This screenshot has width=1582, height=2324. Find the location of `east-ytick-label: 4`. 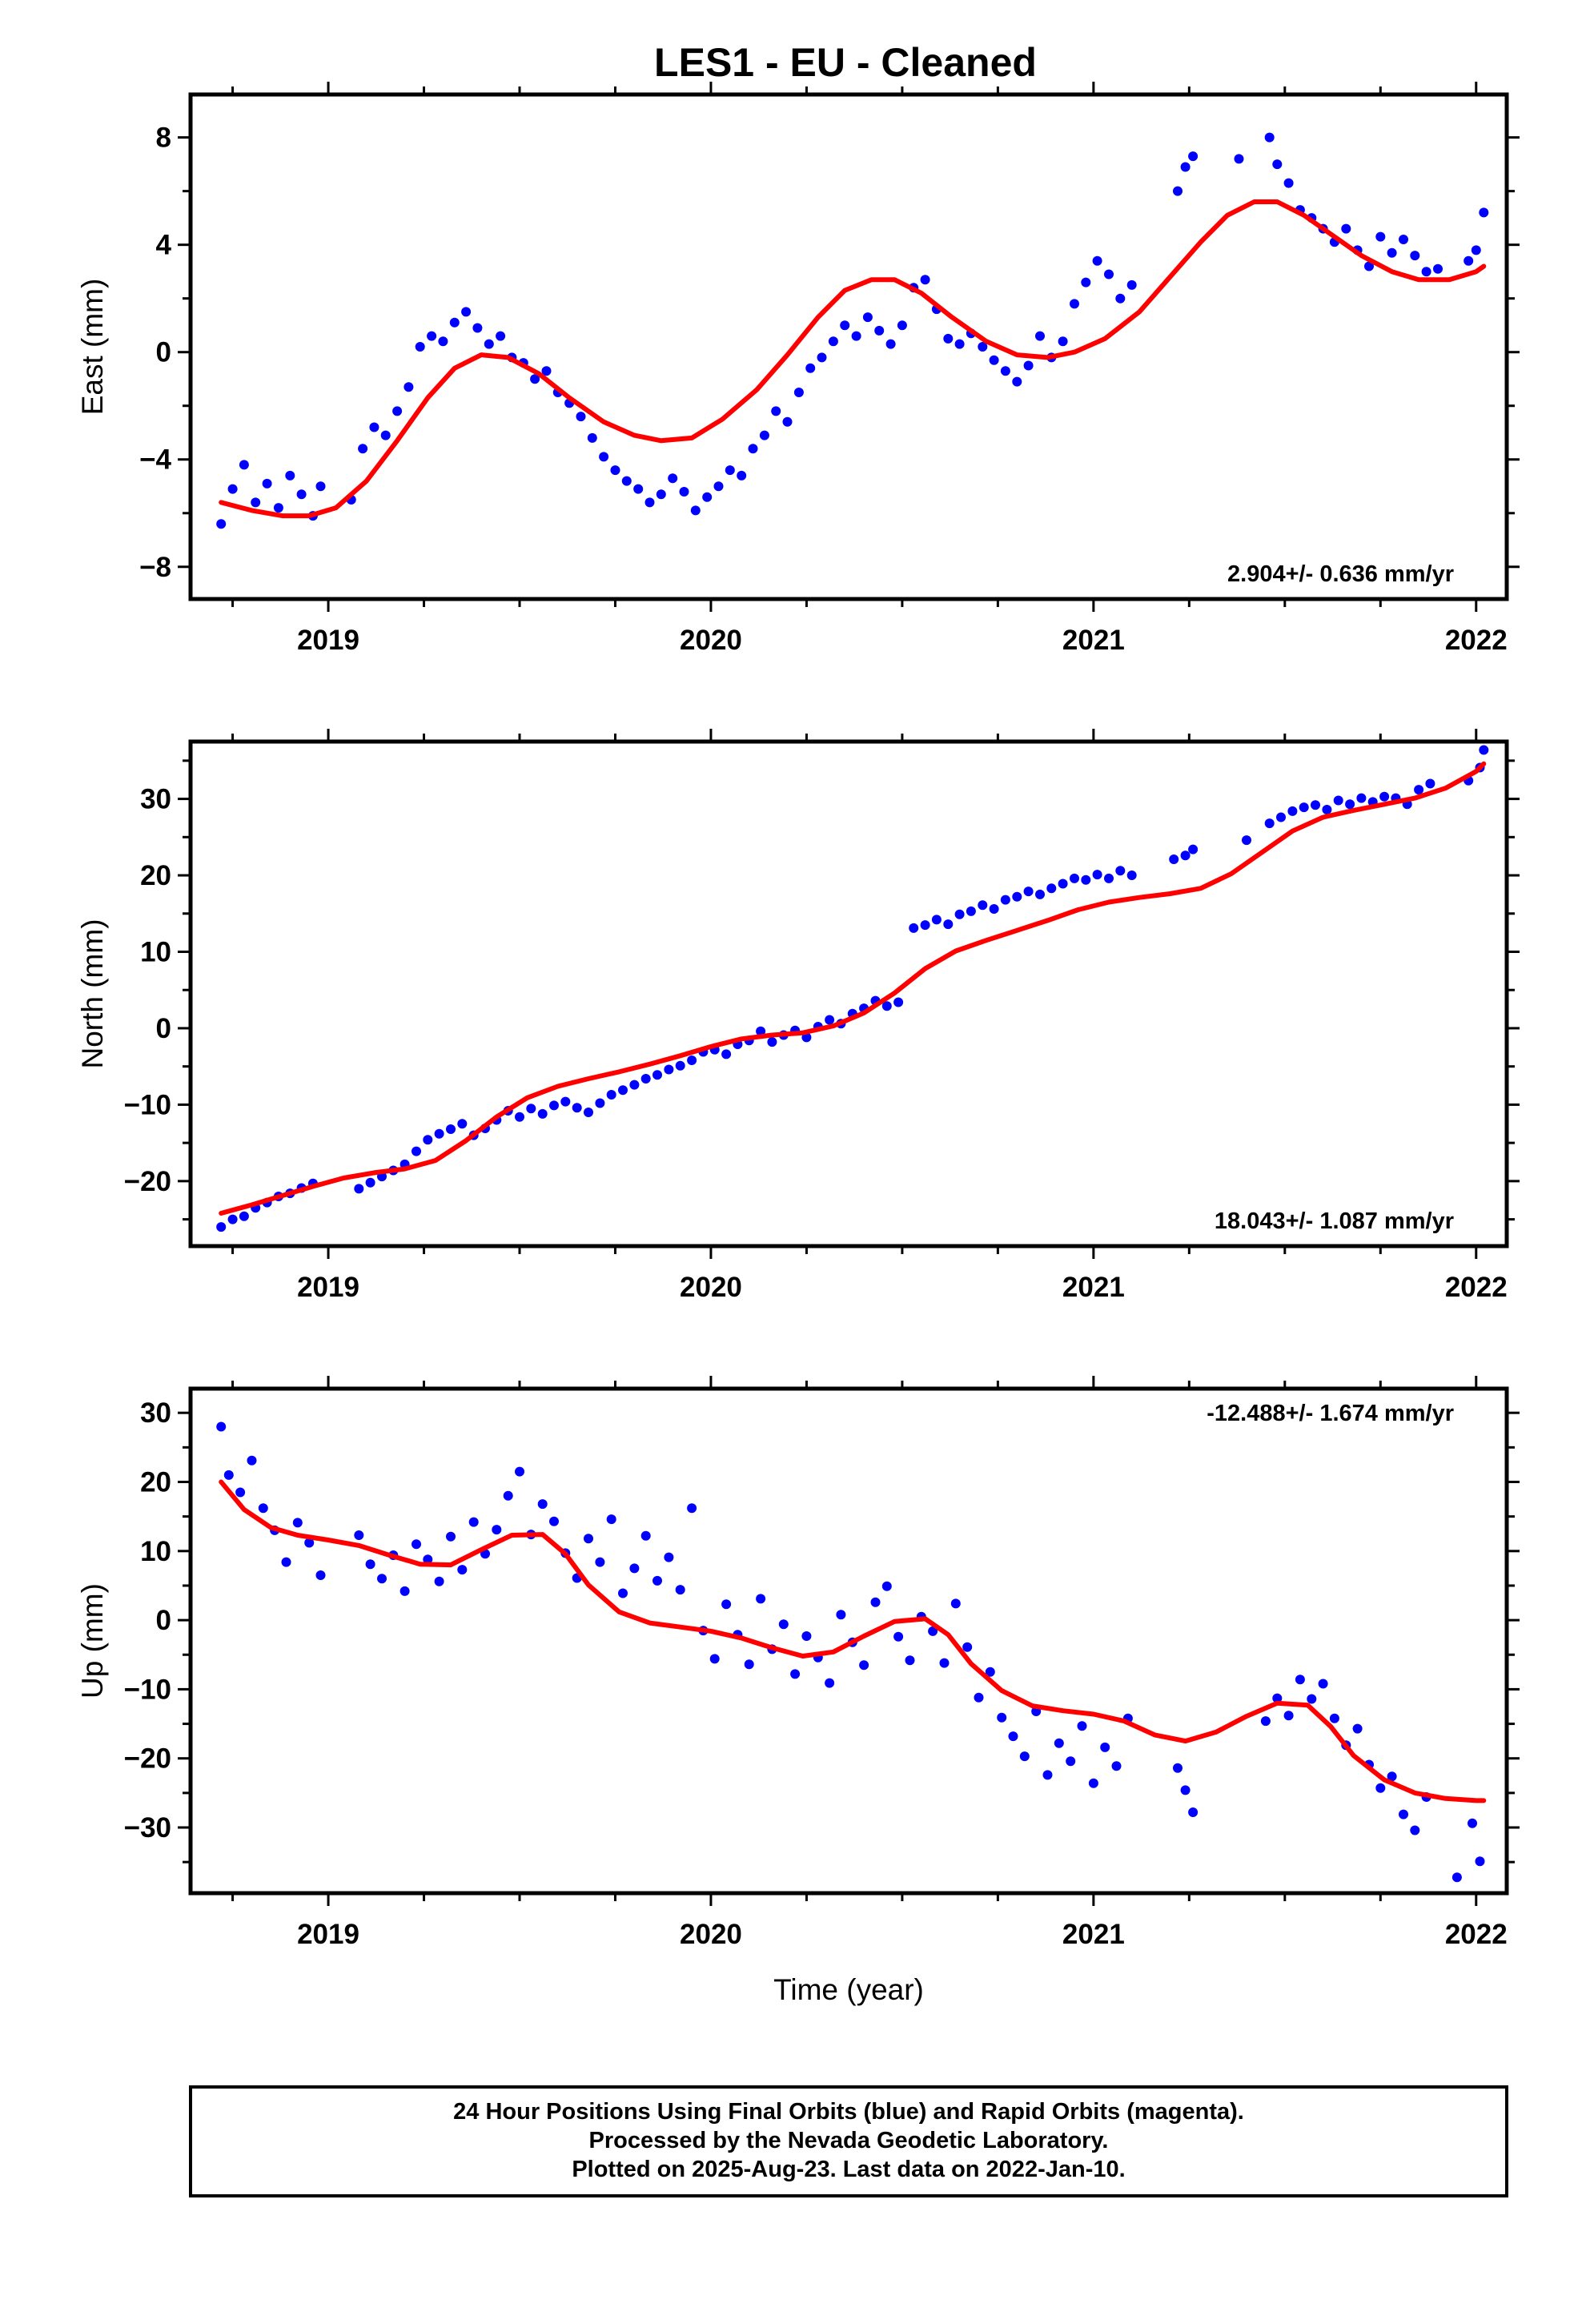

east-ytick-label: 4 is located at coordinates (164, 245).